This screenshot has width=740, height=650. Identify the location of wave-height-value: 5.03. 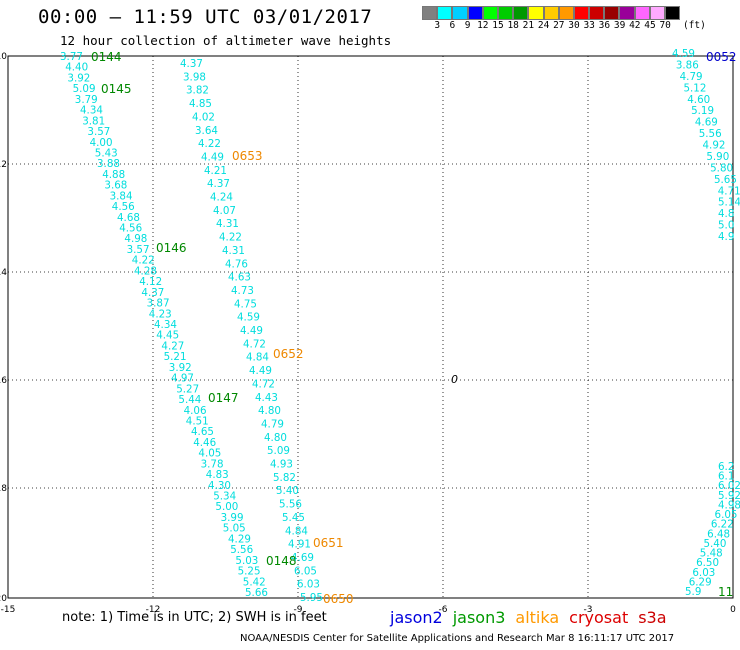
(246, 561).